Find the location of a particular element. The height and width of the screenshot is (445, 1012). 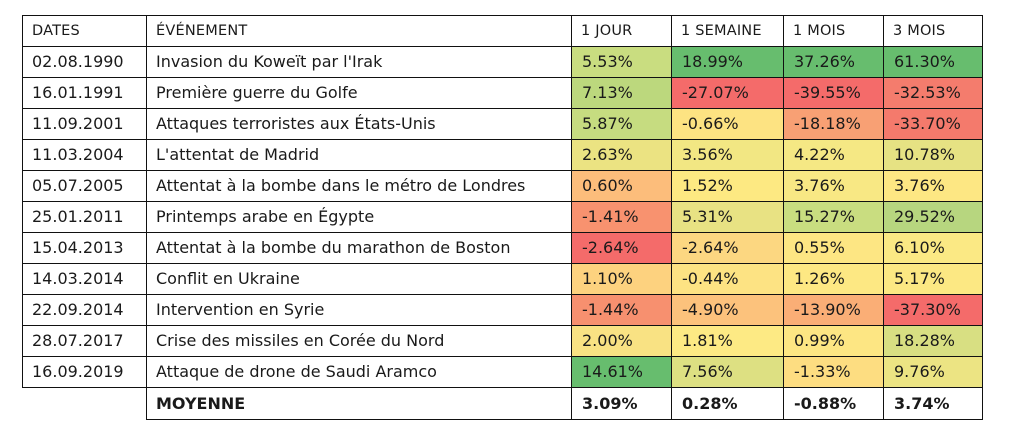

return-cell-1-month: 0.55% is located at coordinates (833, 248).